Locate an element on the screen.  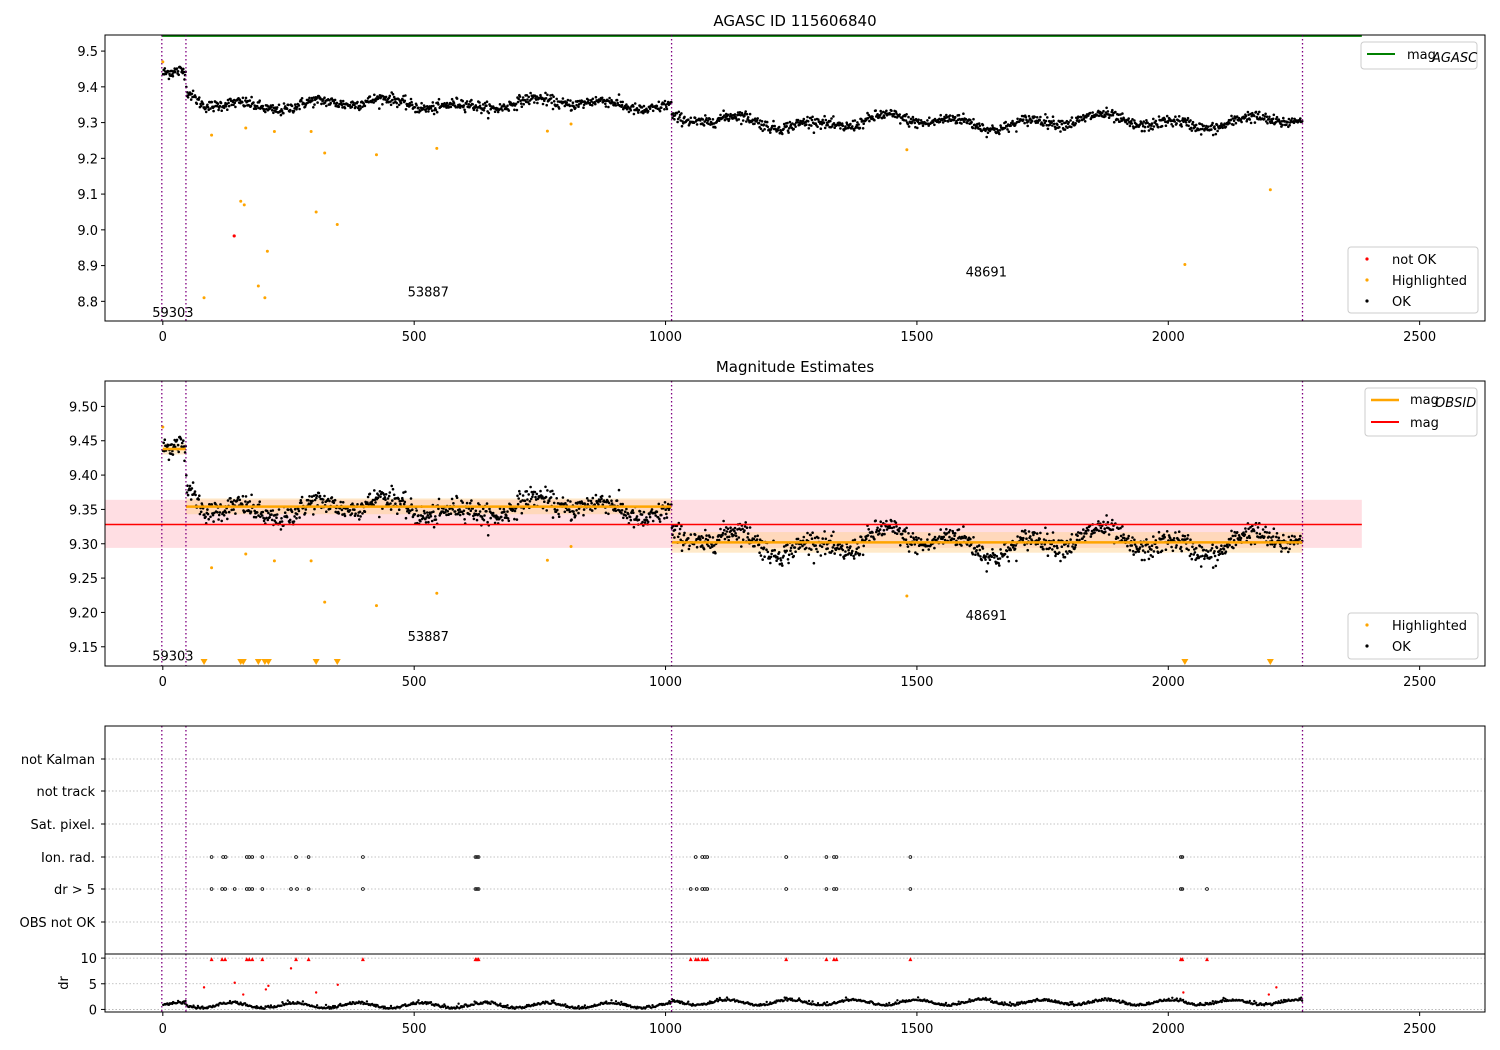
out-of-range-marker is located at coordinates (243, 662).